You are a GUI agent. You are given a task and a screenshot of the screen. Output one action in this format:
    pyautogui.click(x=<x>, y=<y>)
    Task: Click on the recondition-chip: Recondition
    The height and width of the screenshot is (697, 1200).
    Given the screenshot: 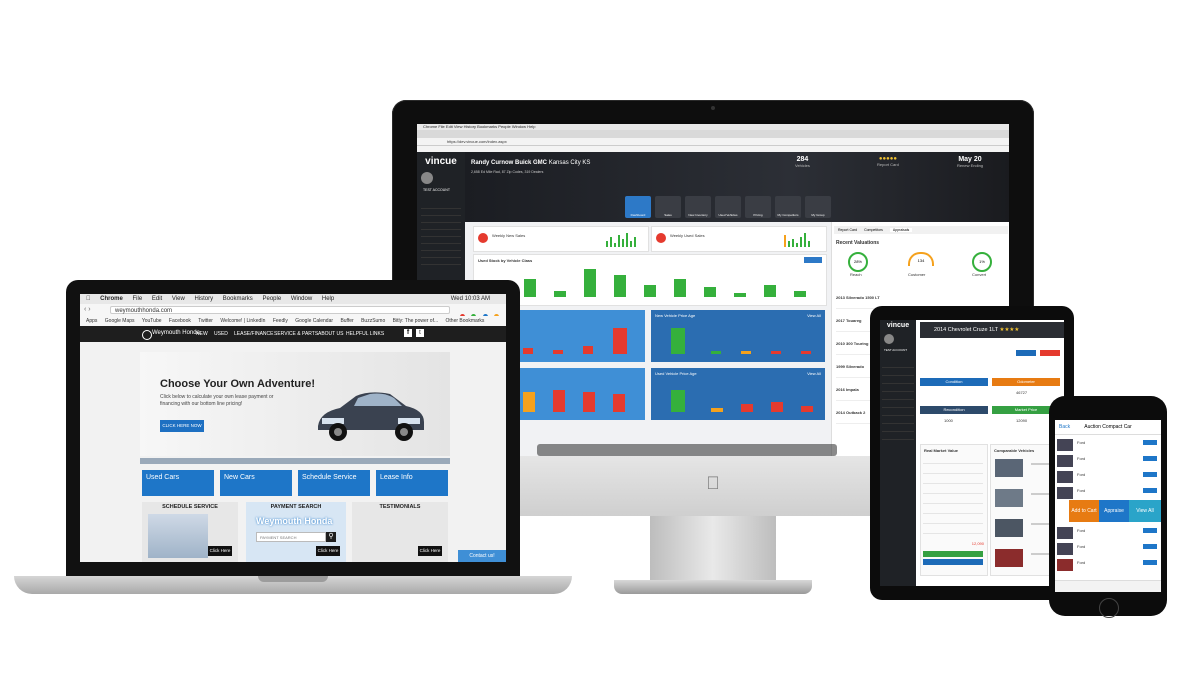 What is the action you would take?
    pyautogui.click(x=954, y=410)
    